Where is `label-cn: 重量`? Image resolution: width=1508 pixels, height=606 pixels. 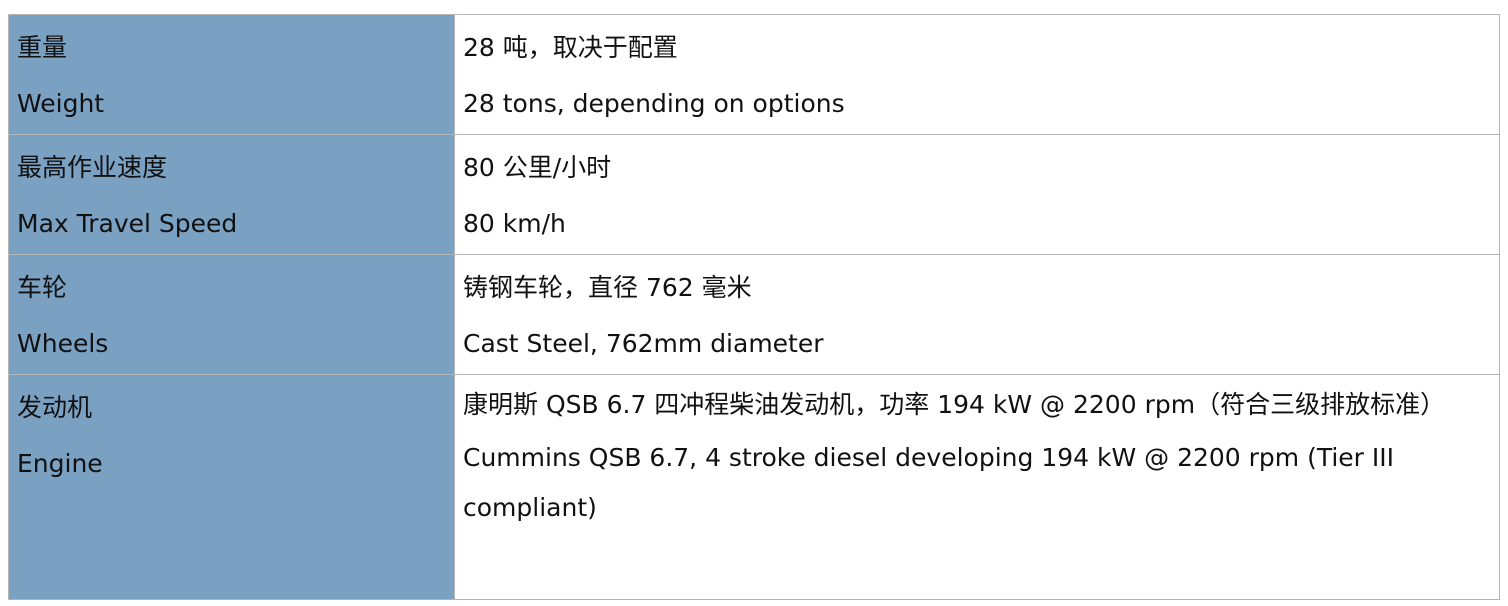
label-cn: 重量 is located at coordinates (42, 47).